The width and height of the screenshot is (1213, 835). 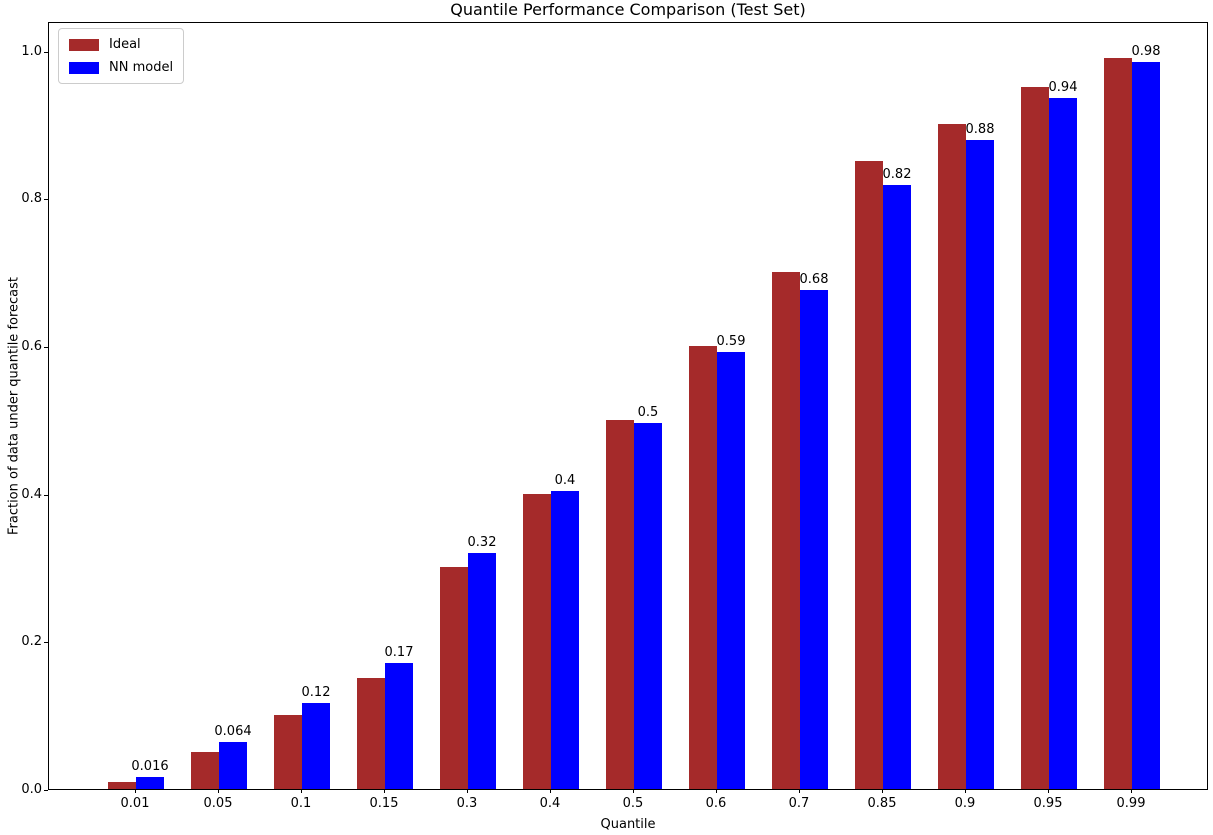 What do you see at coordinates (218, 803) in the screenshot?
I see `x-tick-label: 0.05` at bounding box center [218, 803].